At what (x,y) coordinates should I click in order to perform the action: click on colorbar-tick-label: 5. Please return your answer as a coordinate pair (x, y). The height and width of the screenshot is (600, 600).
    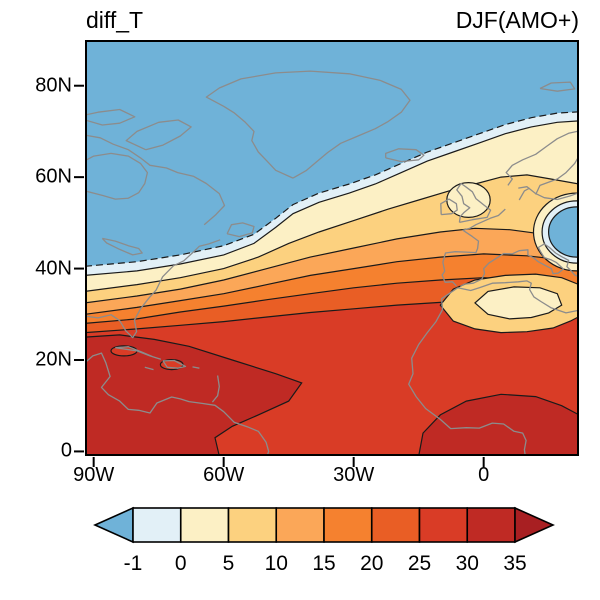
    Looking at the image, I should click on (229, 563).